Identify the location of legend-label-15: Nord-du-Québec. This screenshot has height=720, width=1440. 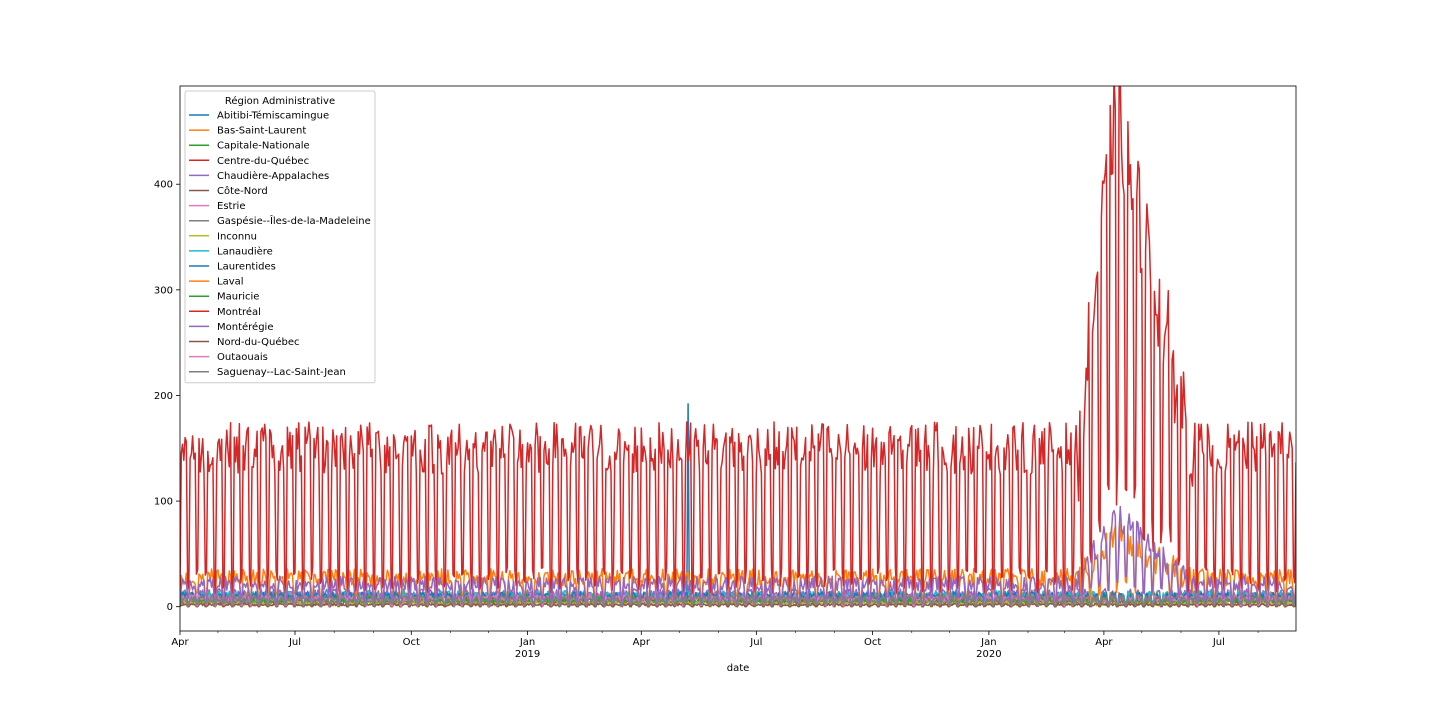
(258, 342).